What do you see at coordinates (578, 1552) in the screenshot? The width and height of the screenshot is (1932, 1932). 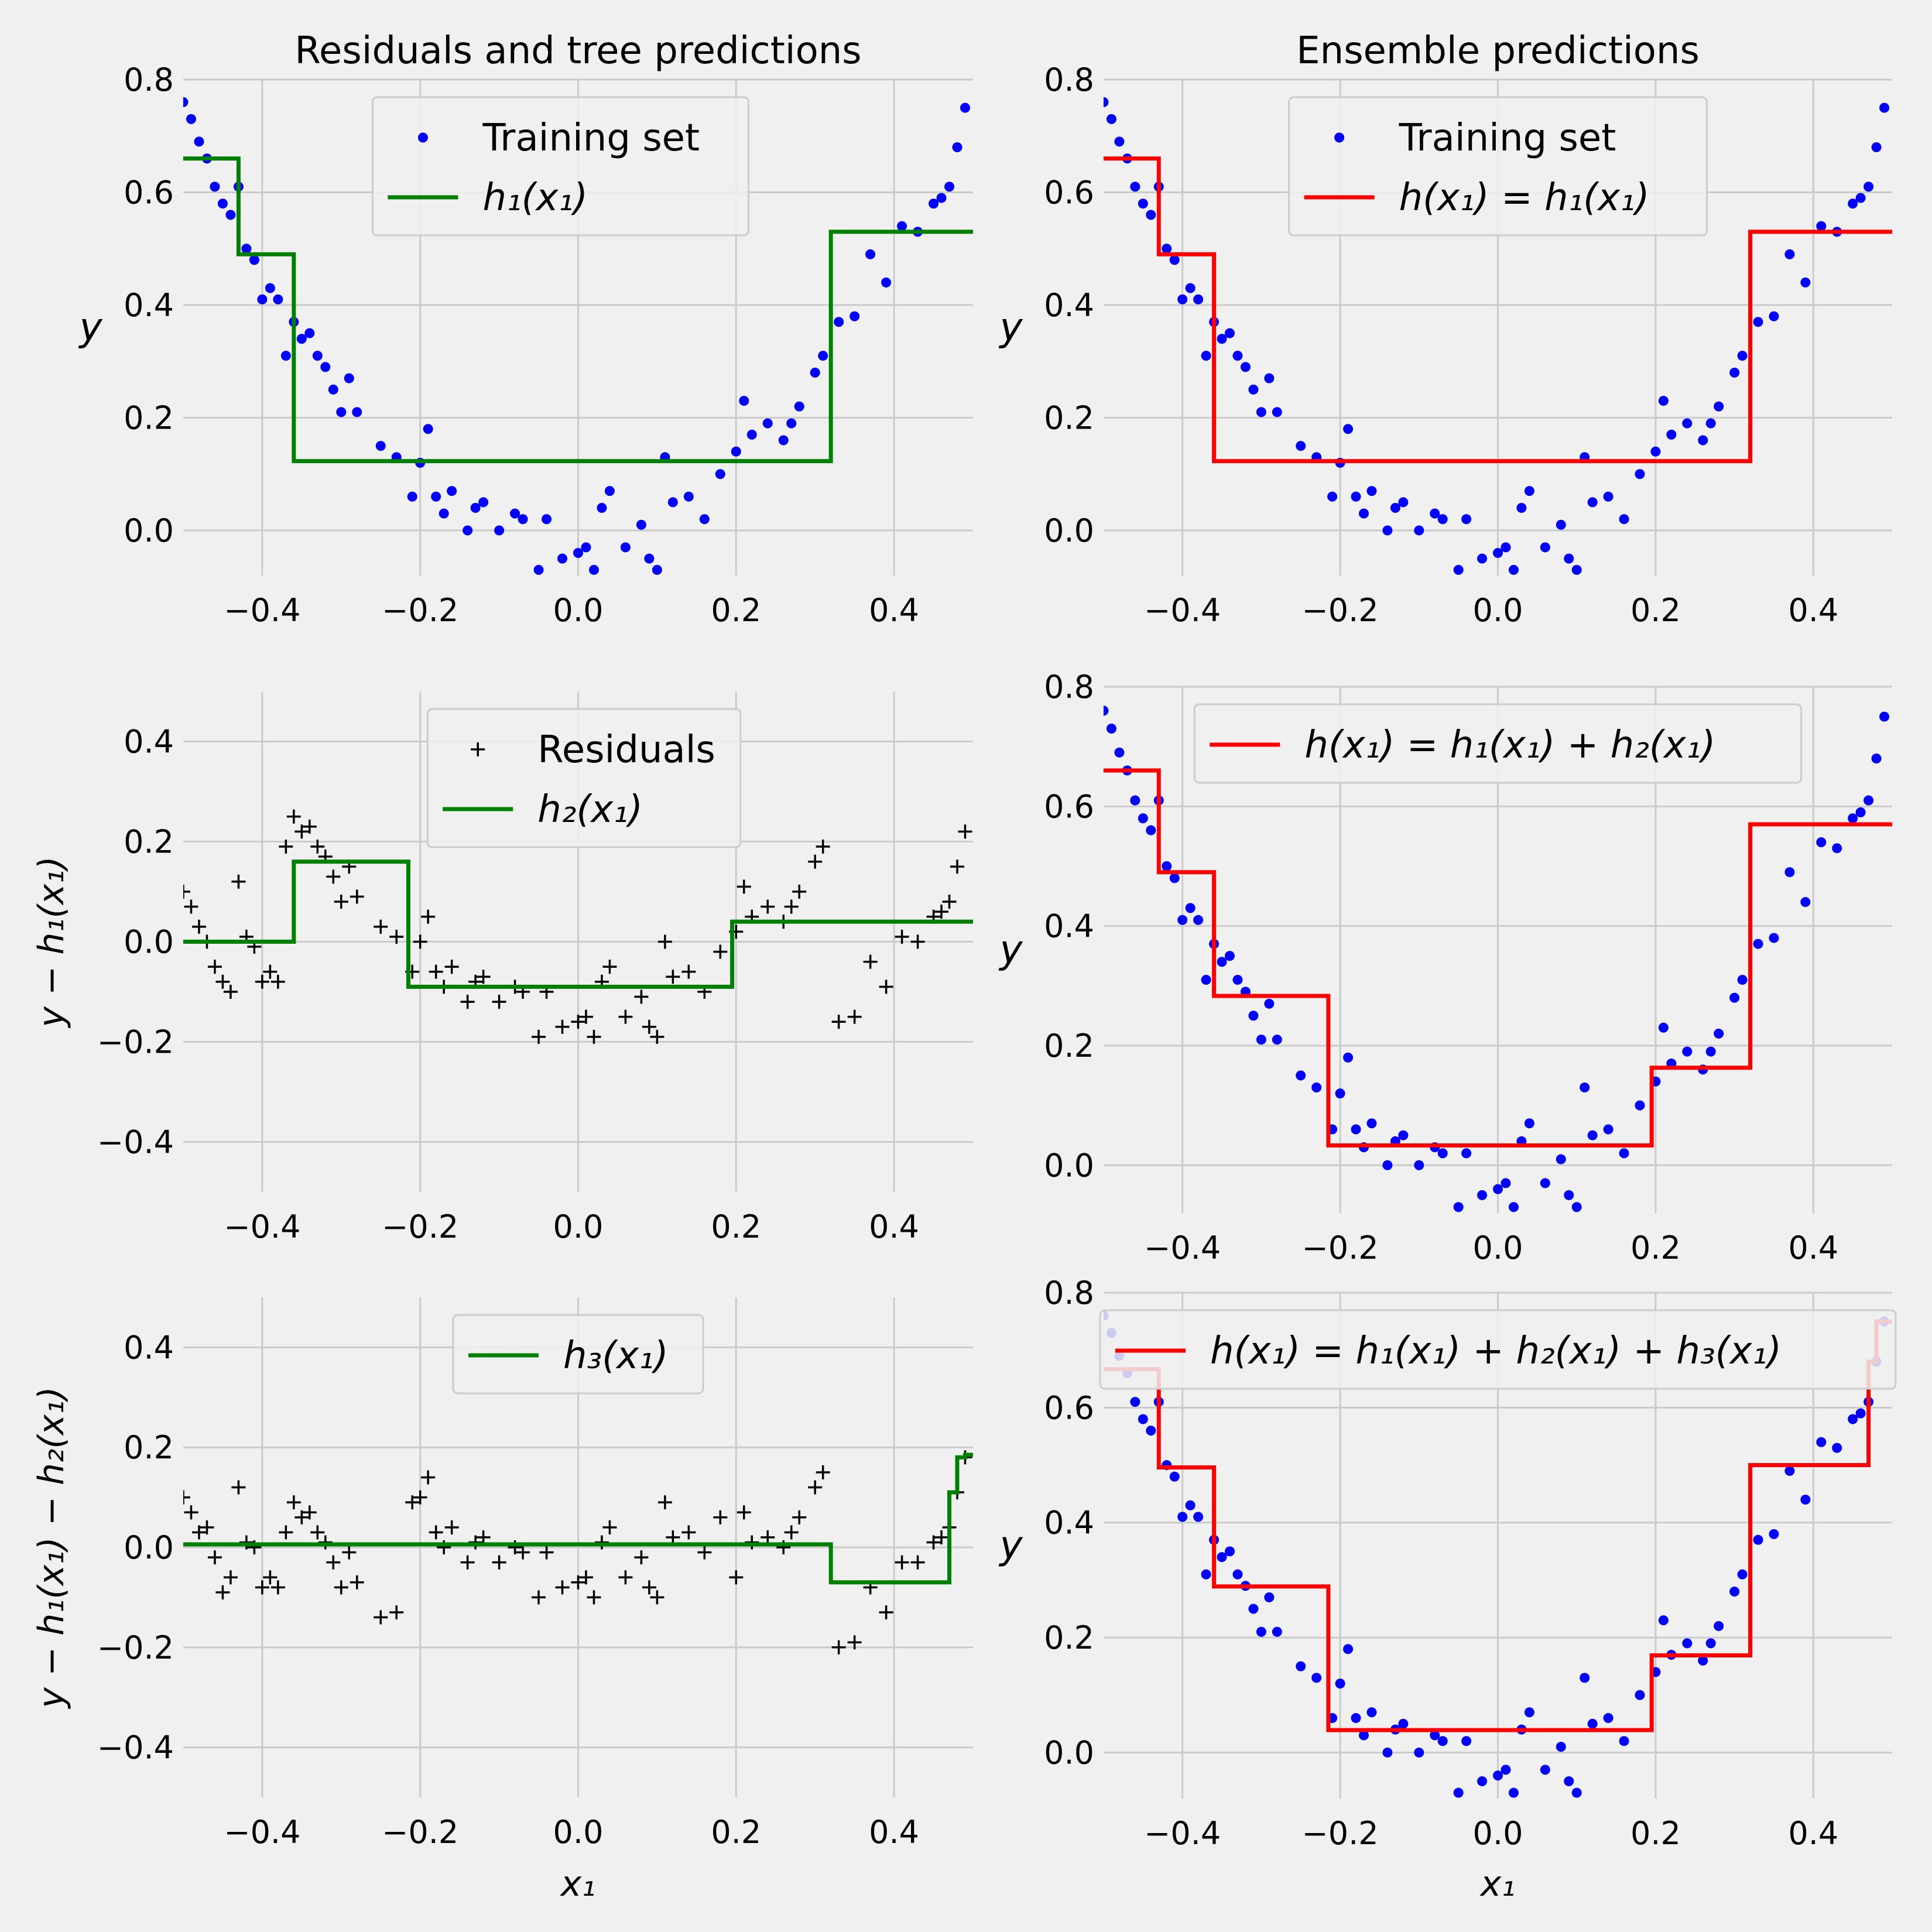 I see `plot-area` at bounding box center [578, 1552].